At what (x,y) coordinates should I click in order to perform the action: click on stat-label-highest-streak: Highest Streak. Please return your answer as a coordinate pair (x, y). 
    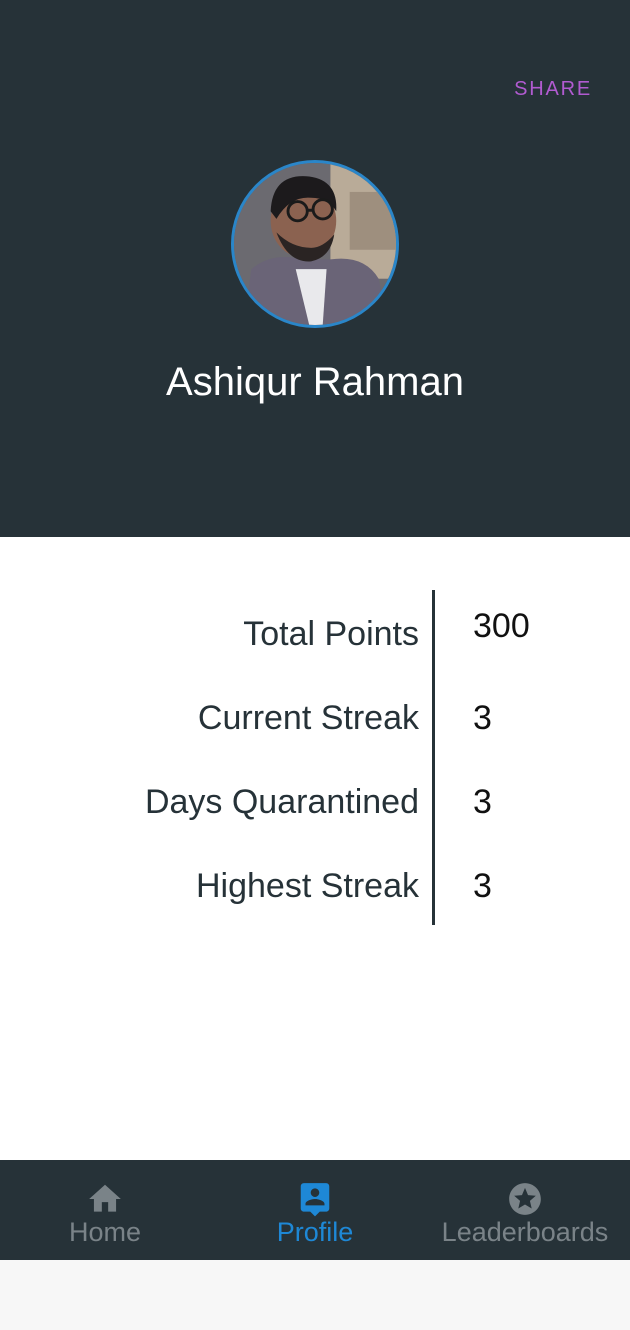
    Looking at the image, I should click on (307, 886).